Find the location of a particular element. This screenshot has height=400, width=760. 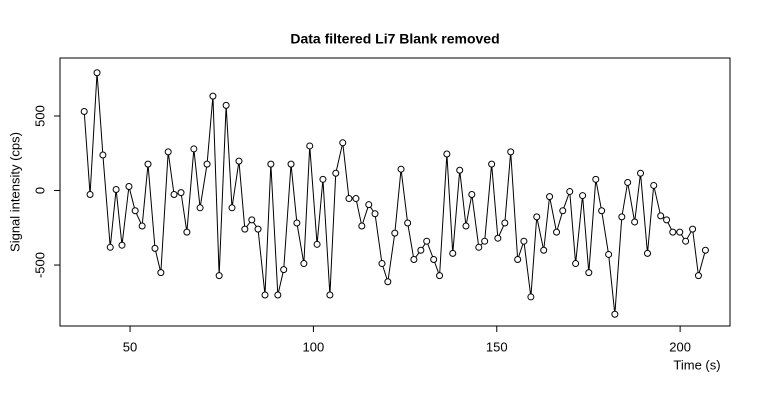

y-tick-label: -500 is located at coordinates (39, 265).